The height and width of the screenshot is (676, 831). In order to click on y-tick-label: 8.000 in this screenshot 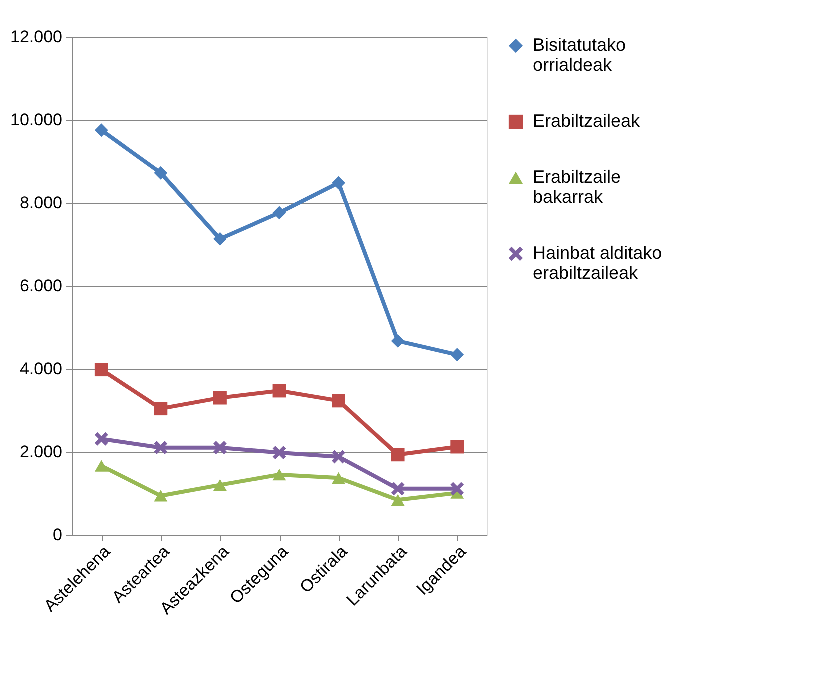, I will do `click(41, 203)`.